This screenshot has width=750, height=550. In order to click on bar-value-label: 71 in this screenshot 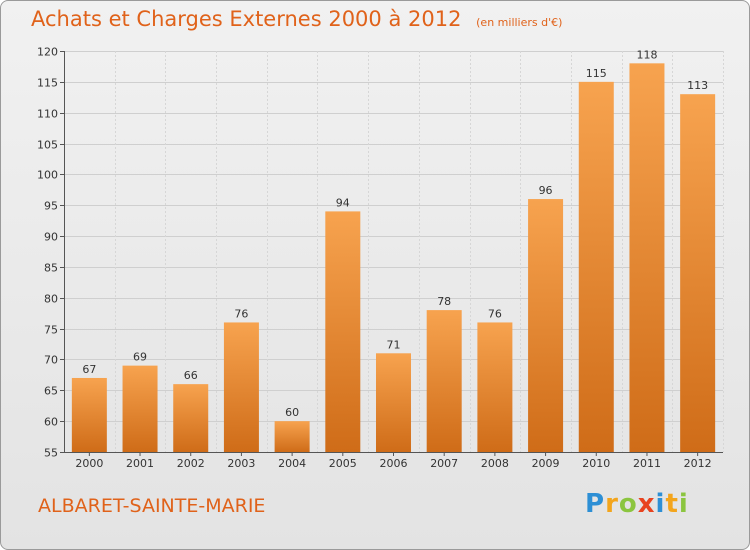, I will do `click(394, 344)`.